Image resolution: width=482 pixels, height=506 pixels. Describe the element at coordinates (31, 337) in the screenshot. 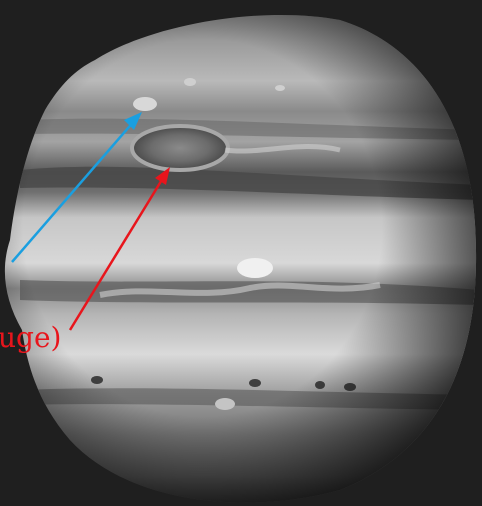

I see `annotation-label: uge)` at that location.